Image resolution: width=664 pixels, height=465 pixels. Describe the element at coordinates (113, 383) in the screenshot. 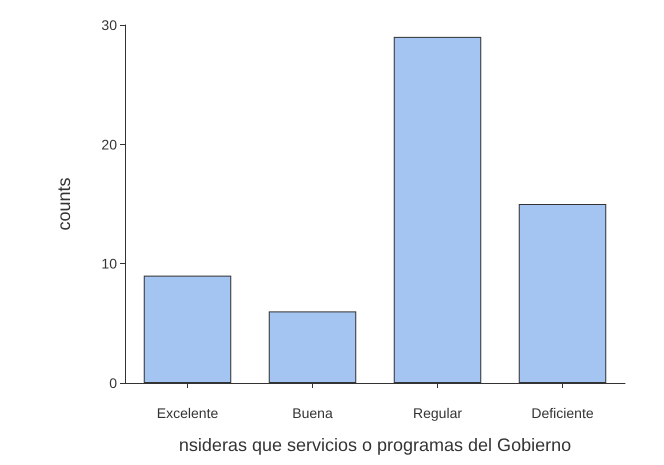

I see `y-tick-label: 0` at that location.